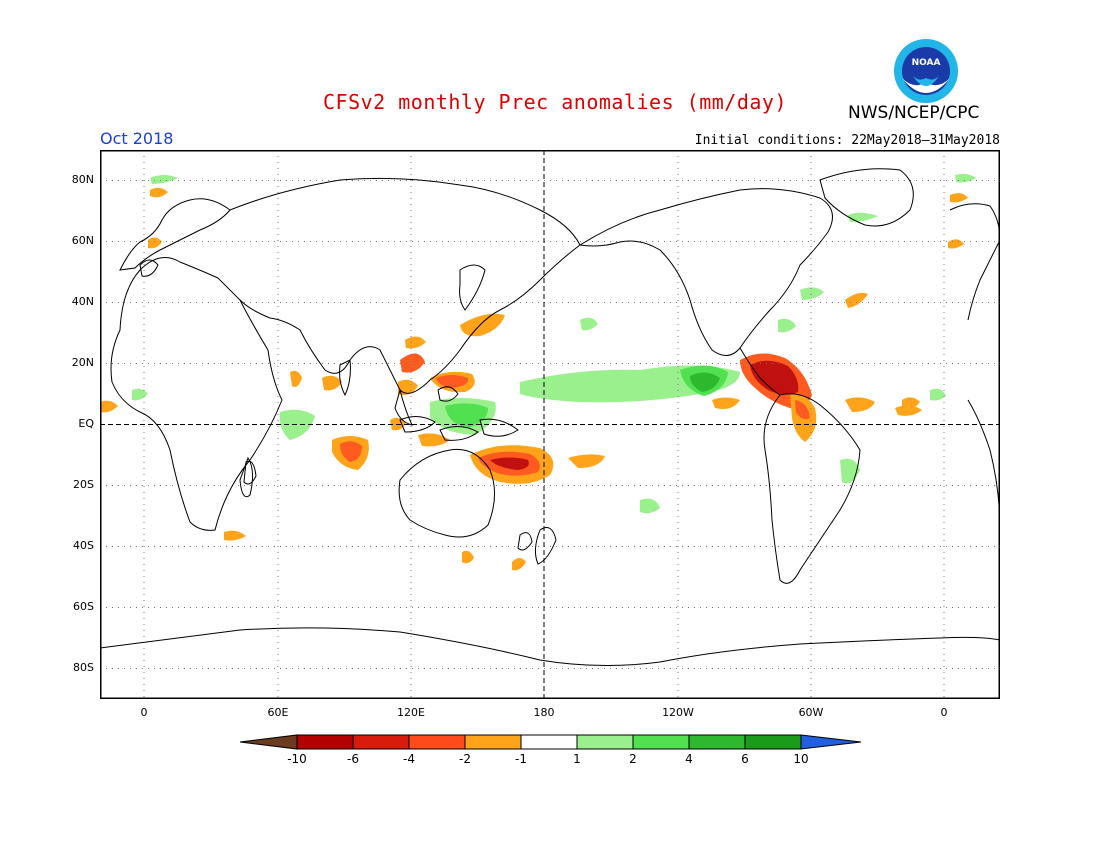 This screenshot has height=850, width=1100. Describe the element at coordinates (278, 712) in the screenshot. I see `lon-label: 60E` at that location.